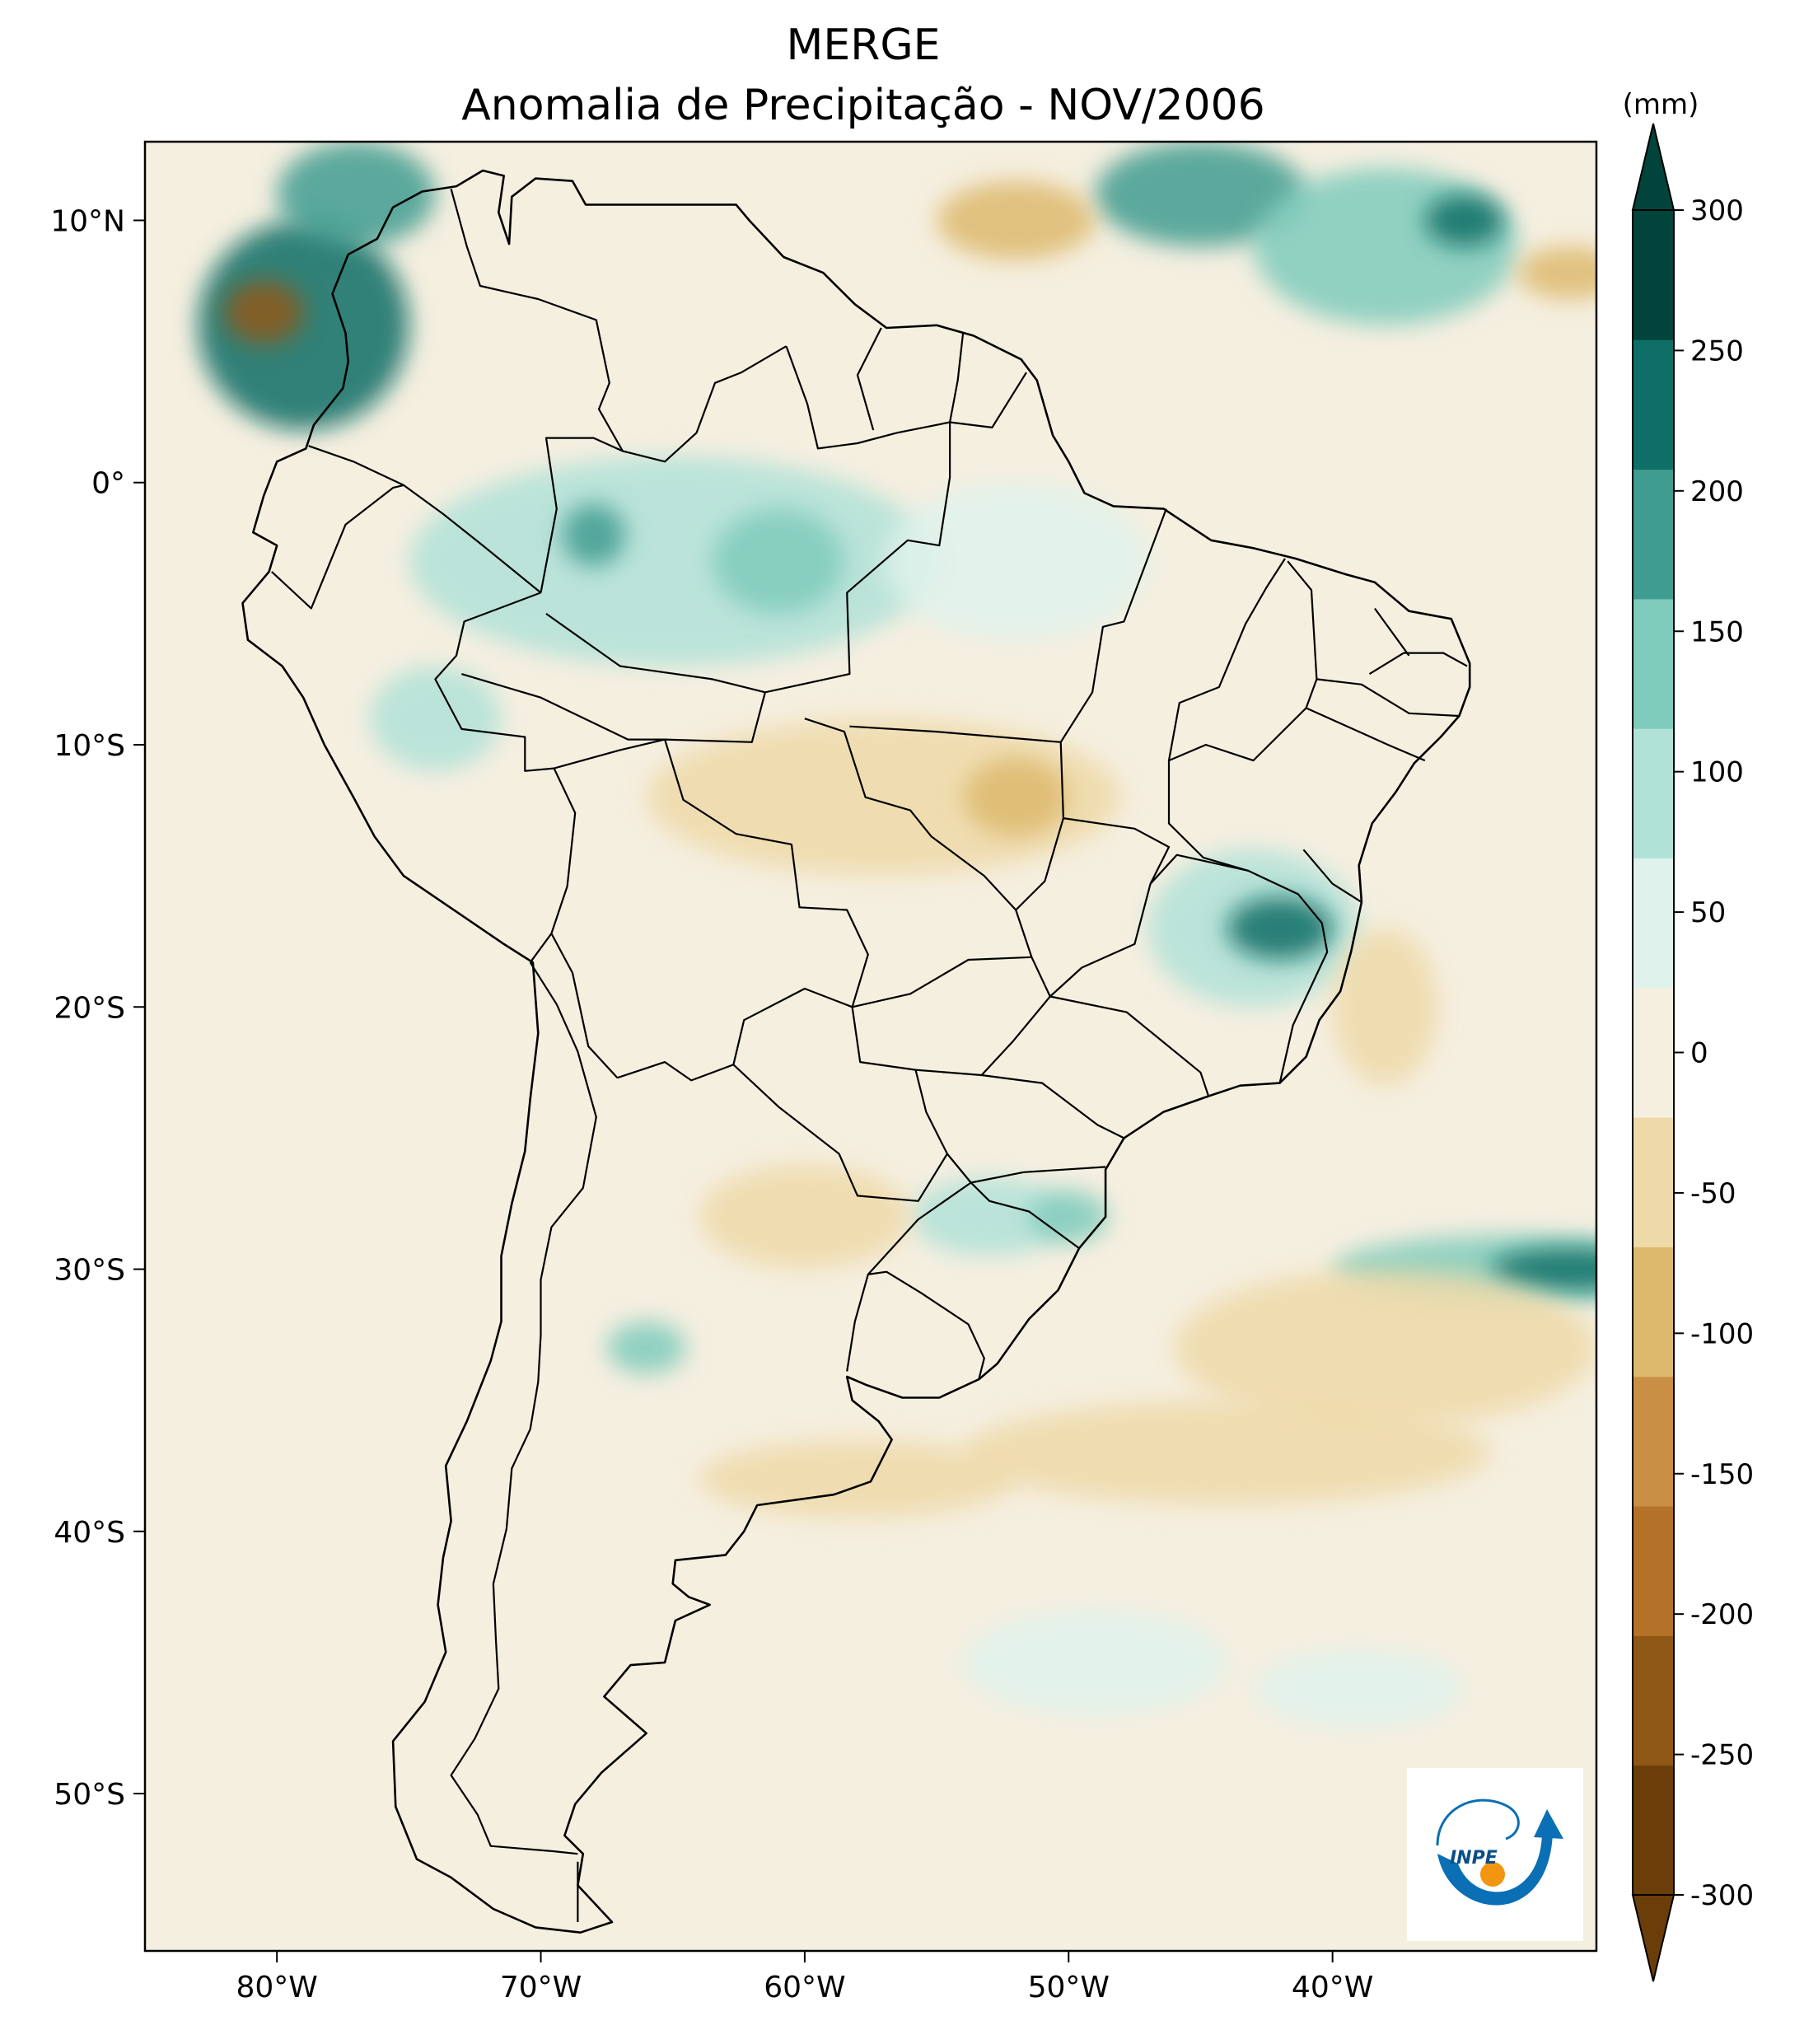 The height and width of the screenshot is (2044, 1804). I want to click on lat-tick-label: 50°S, so click(89, 1795).